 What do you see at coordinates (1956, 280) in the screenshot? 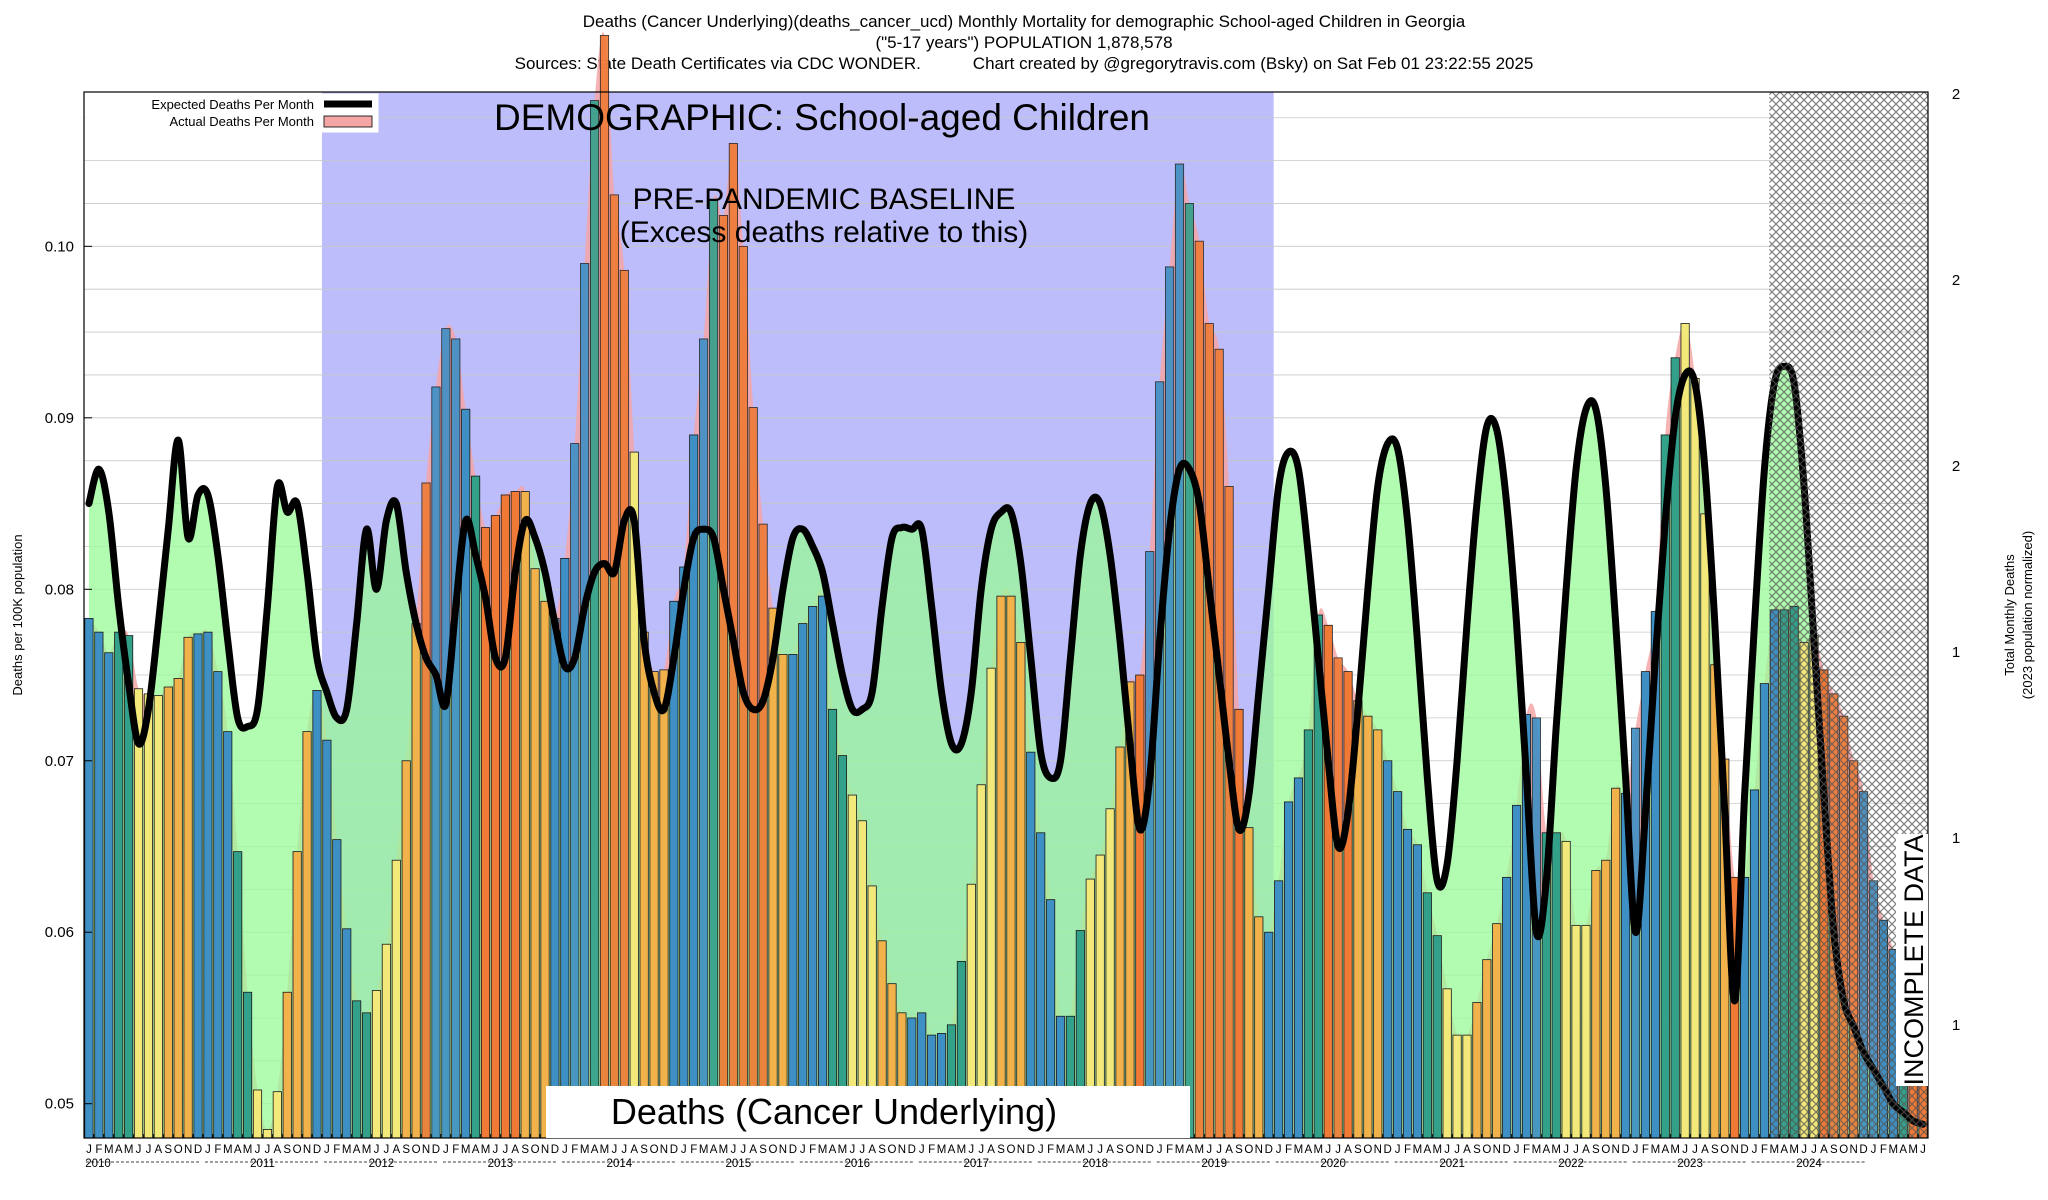
I see `right-tick-label: 2` at bounding box center [1956, 280].